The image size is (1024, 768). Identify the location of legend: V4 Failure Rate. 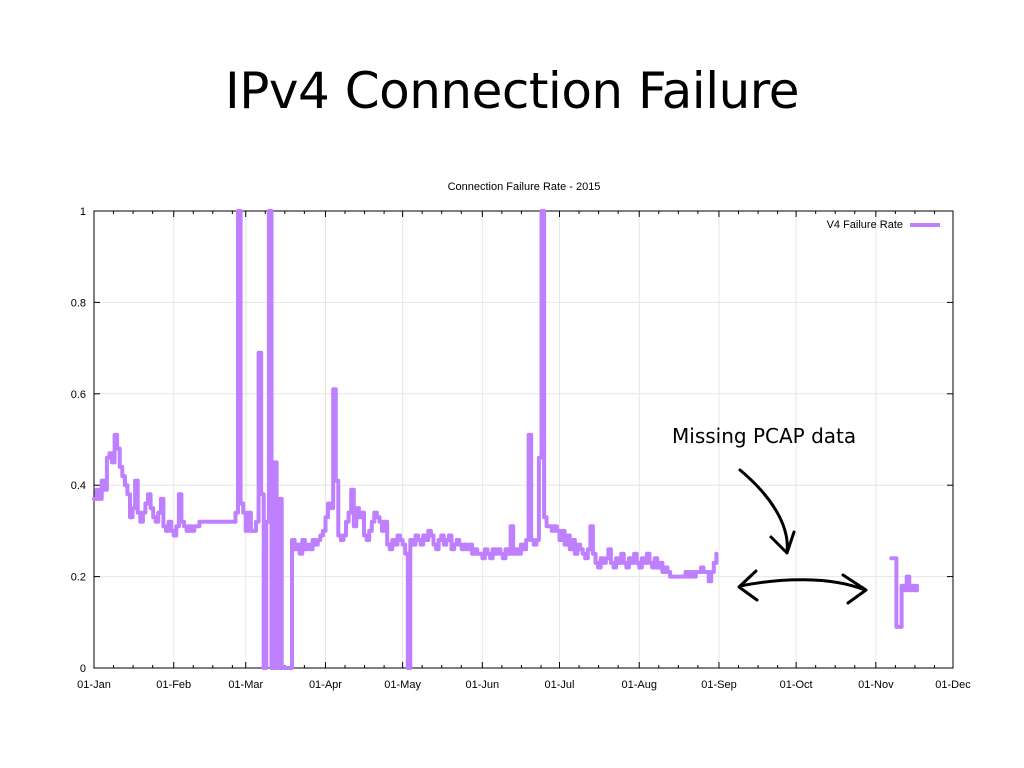
(883, 225).